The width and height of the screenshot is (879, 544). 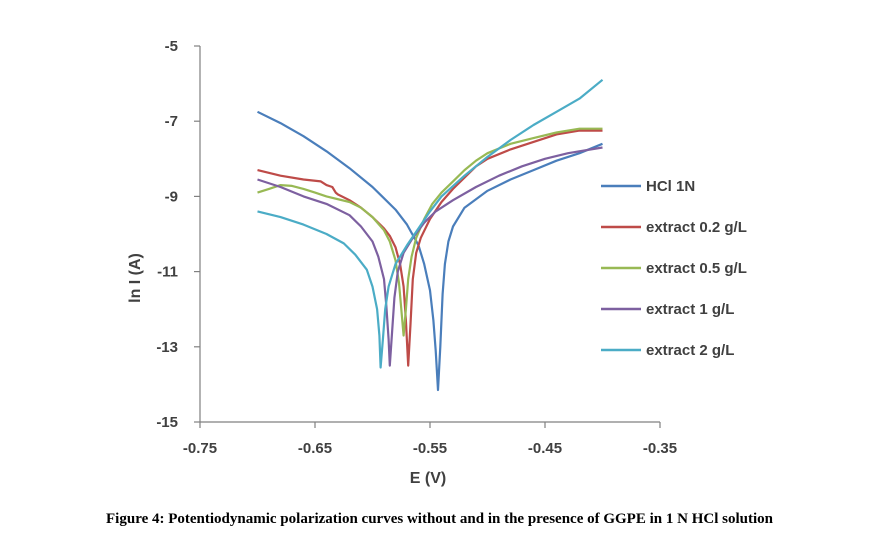 I want to click on x-axis-title: E (V), so click(x=428, y=478).